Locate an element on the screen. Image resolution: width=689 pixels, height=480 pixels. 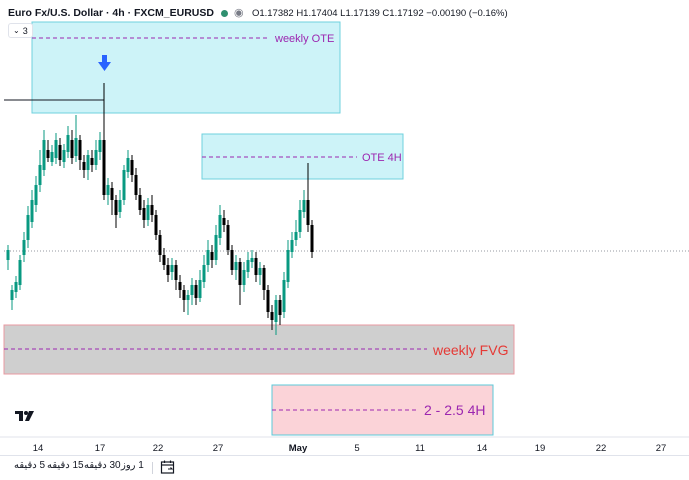
chevron-down-icon: ⌄ is located at coordinates (16, 30).